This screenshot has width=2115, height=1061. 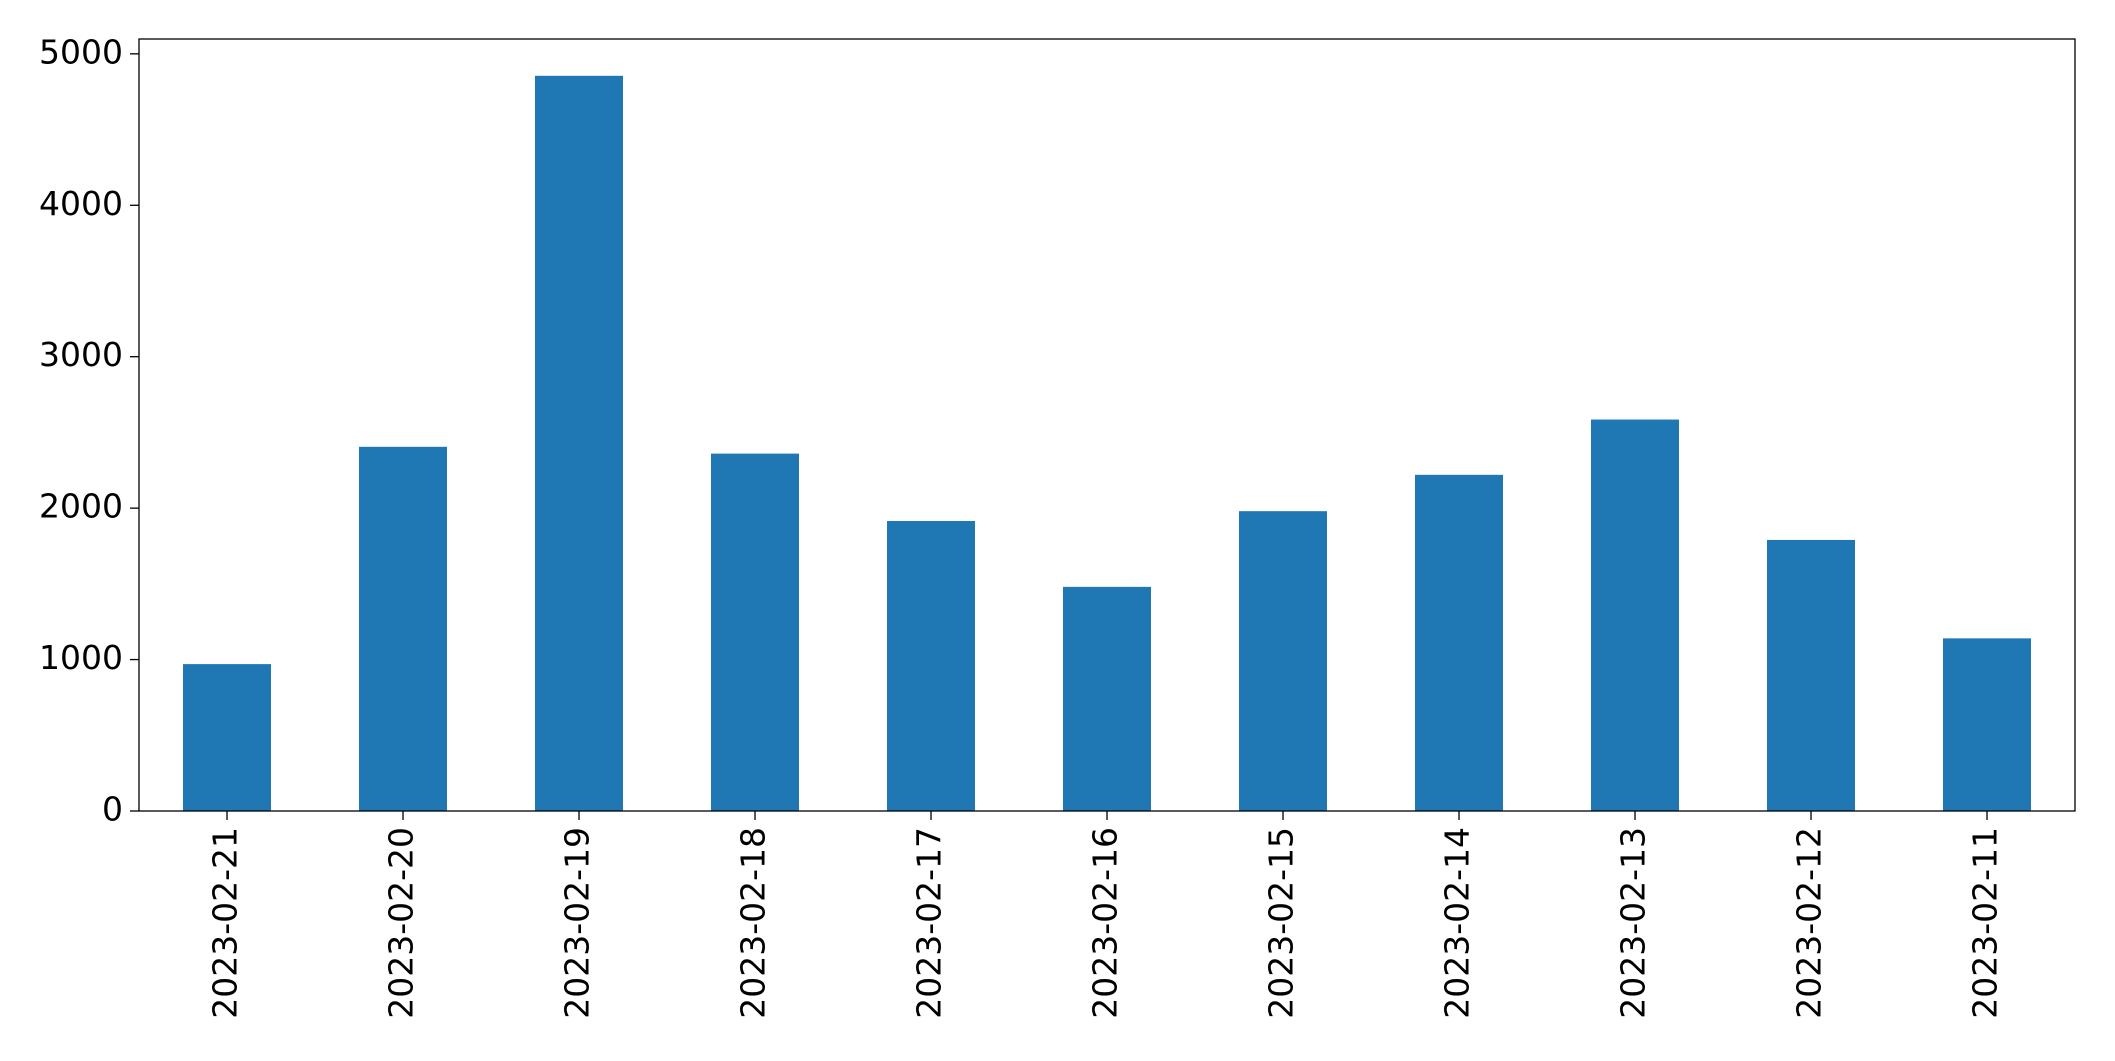 What do you see at coordinates (81, 354) in the screenshot?
I see `y-tick-label: 3000` at bounding box center [81, 354].